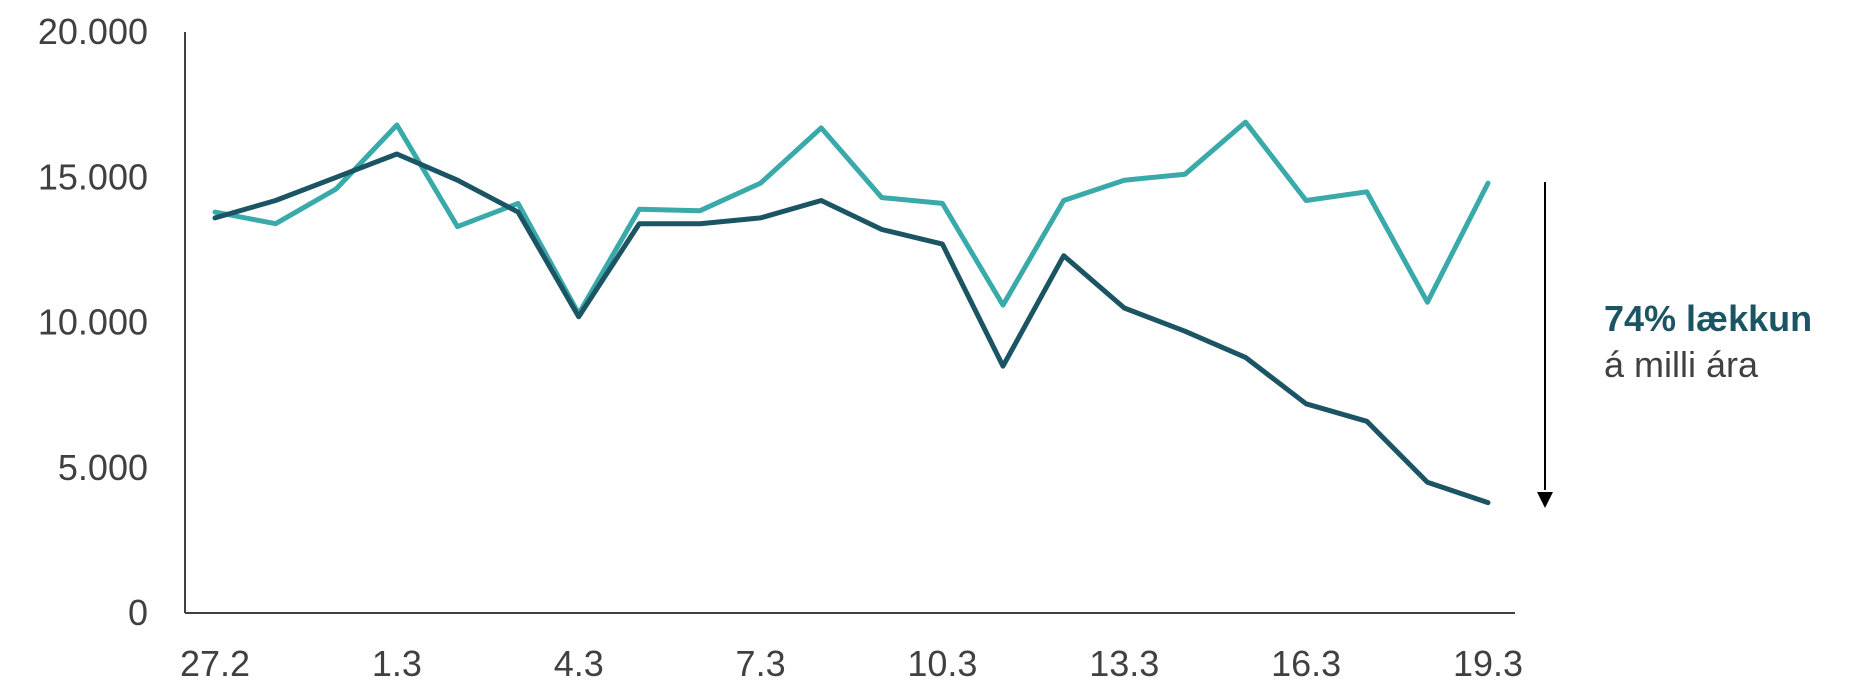 The width and height of the screenshot is (1852, 680). I want to click on decline-annotation: 74% lækkun á milli ára, so click(1708, 342).